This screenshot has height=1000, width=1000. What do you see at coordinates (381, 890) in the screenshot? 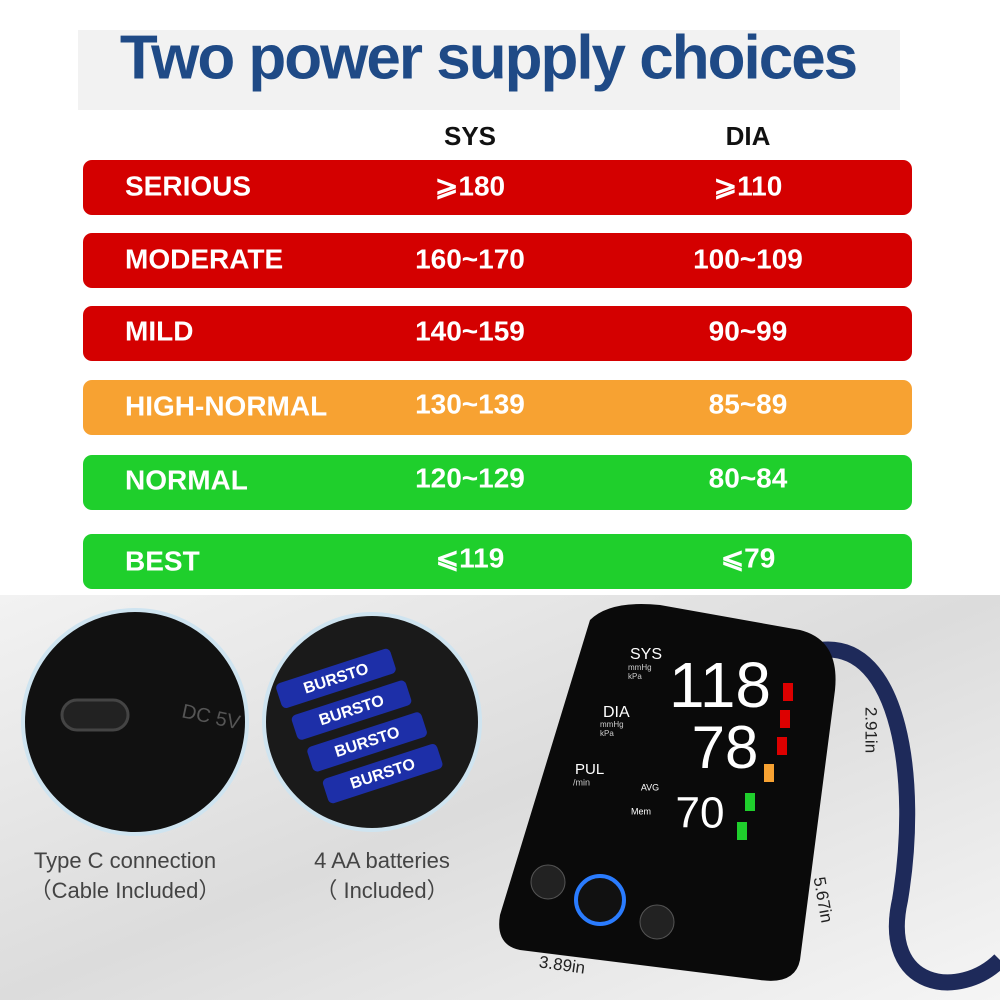
I see `feature-note: （ Included）` at bounding box center [381, 890].